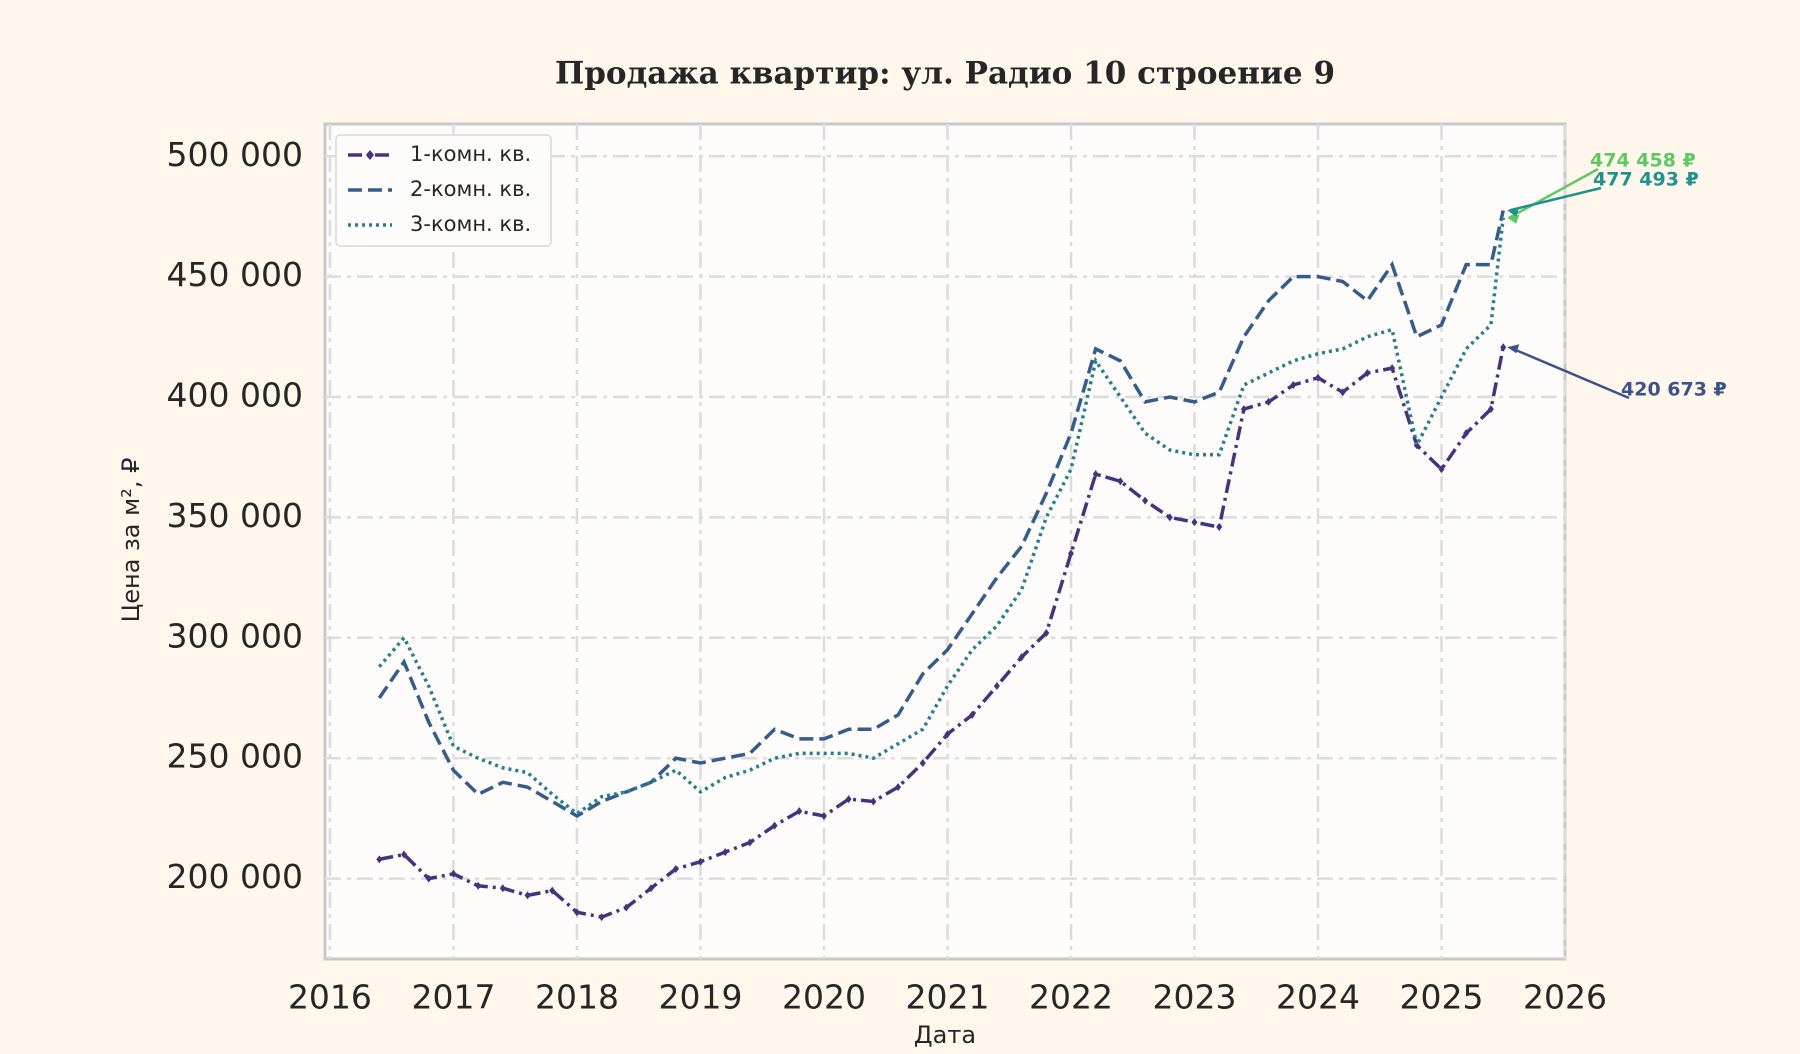  What do you see at coordinates (235, 515) in the screenshot?
I see `y-tick-label: 350 000` at bounding box center [235, 515].